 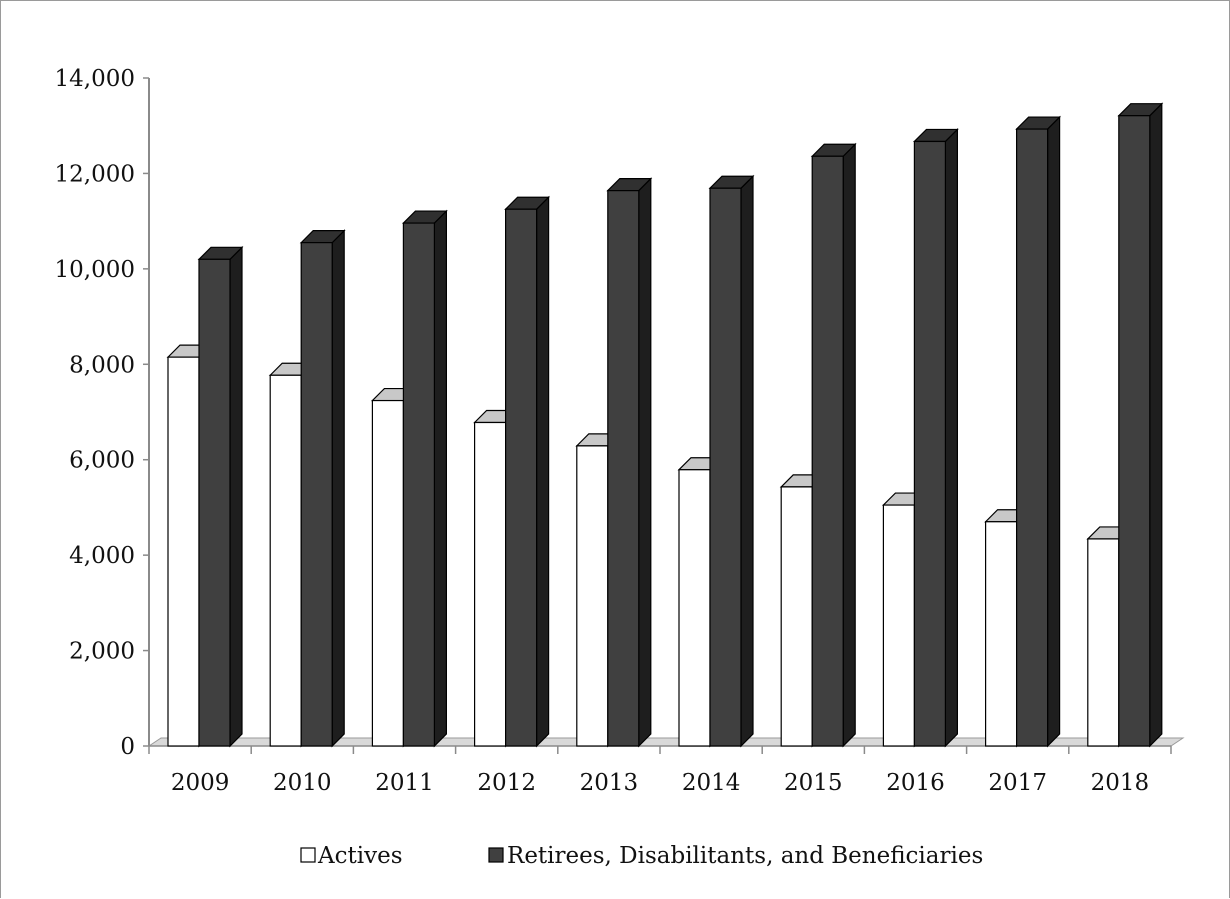 I want to click on y-tick-label: 4,000, so click(x=102, y=556).